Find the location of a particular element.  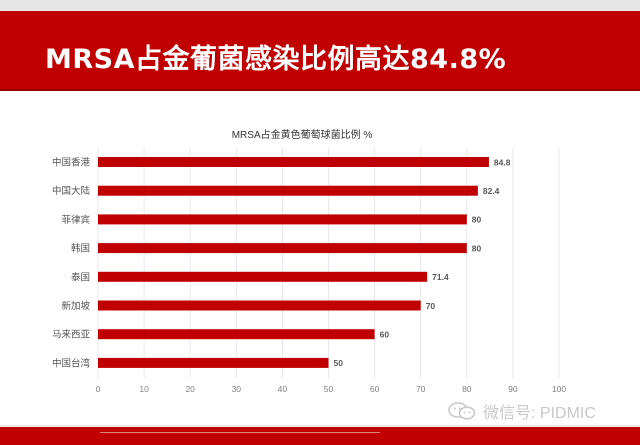

category-label: 中国大陆 is located at coordinates (71, 191).